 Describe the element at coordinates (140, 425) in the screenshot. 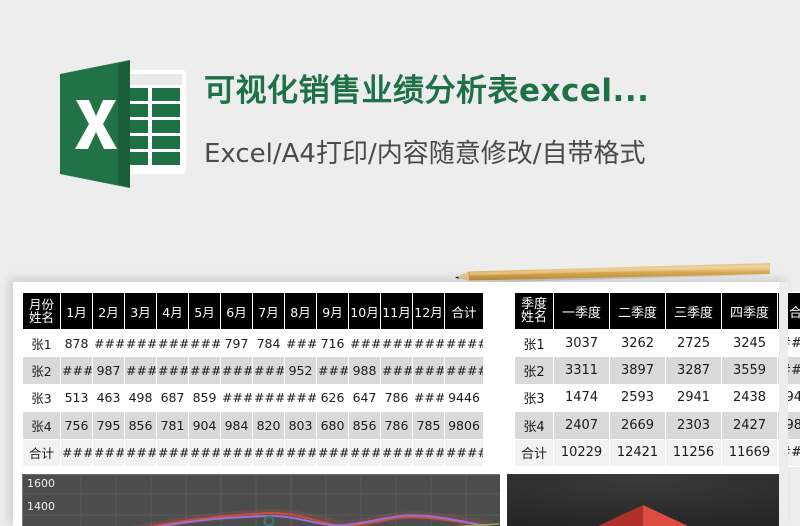

I see `cell: 856` at that location.